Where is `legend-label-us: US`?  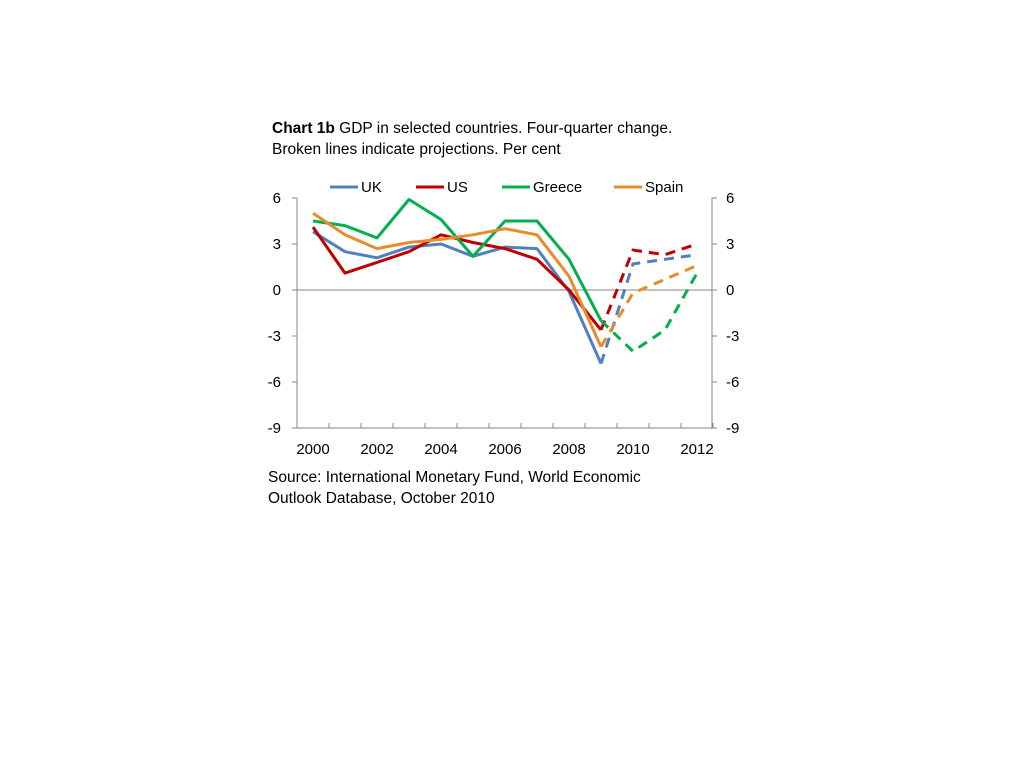 legend-label-us: US is located at coordinates (457, 187).